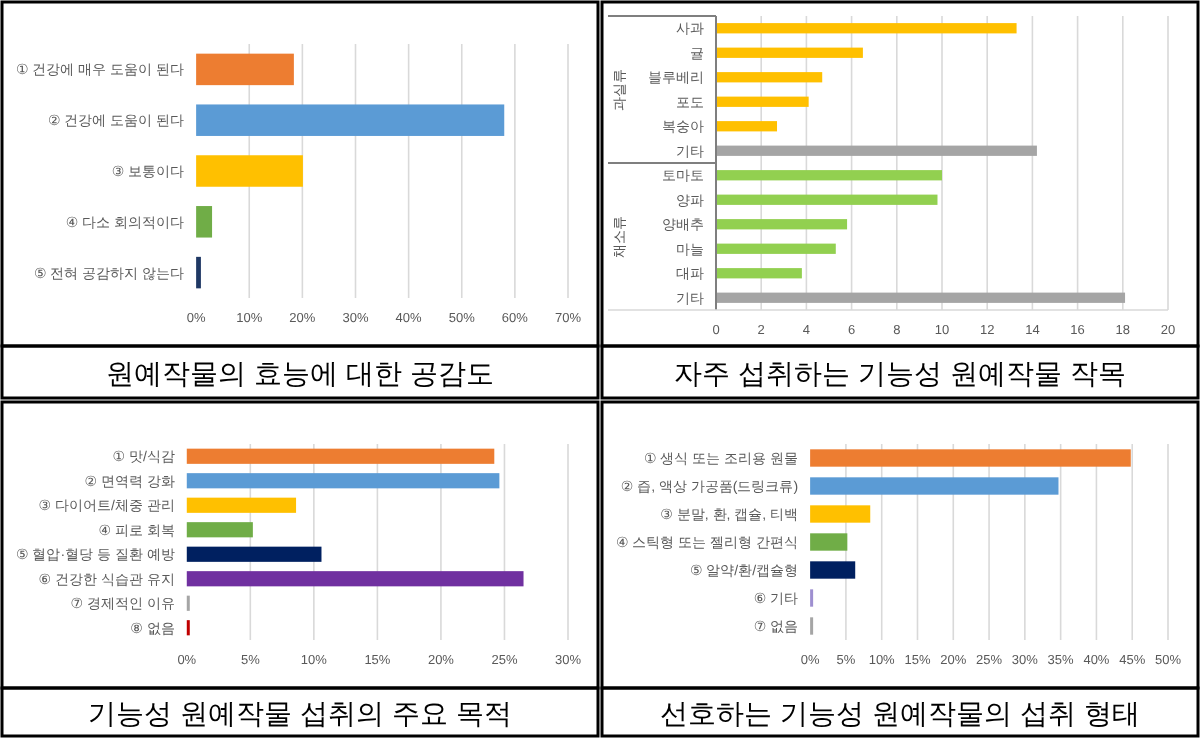 This screenshot has height=738, width=1200. Describe the element at coordinates (900, 713) in the screenshot. I see `text: 선호하는 기능성 원예작물의 섭취 형태` at that location.